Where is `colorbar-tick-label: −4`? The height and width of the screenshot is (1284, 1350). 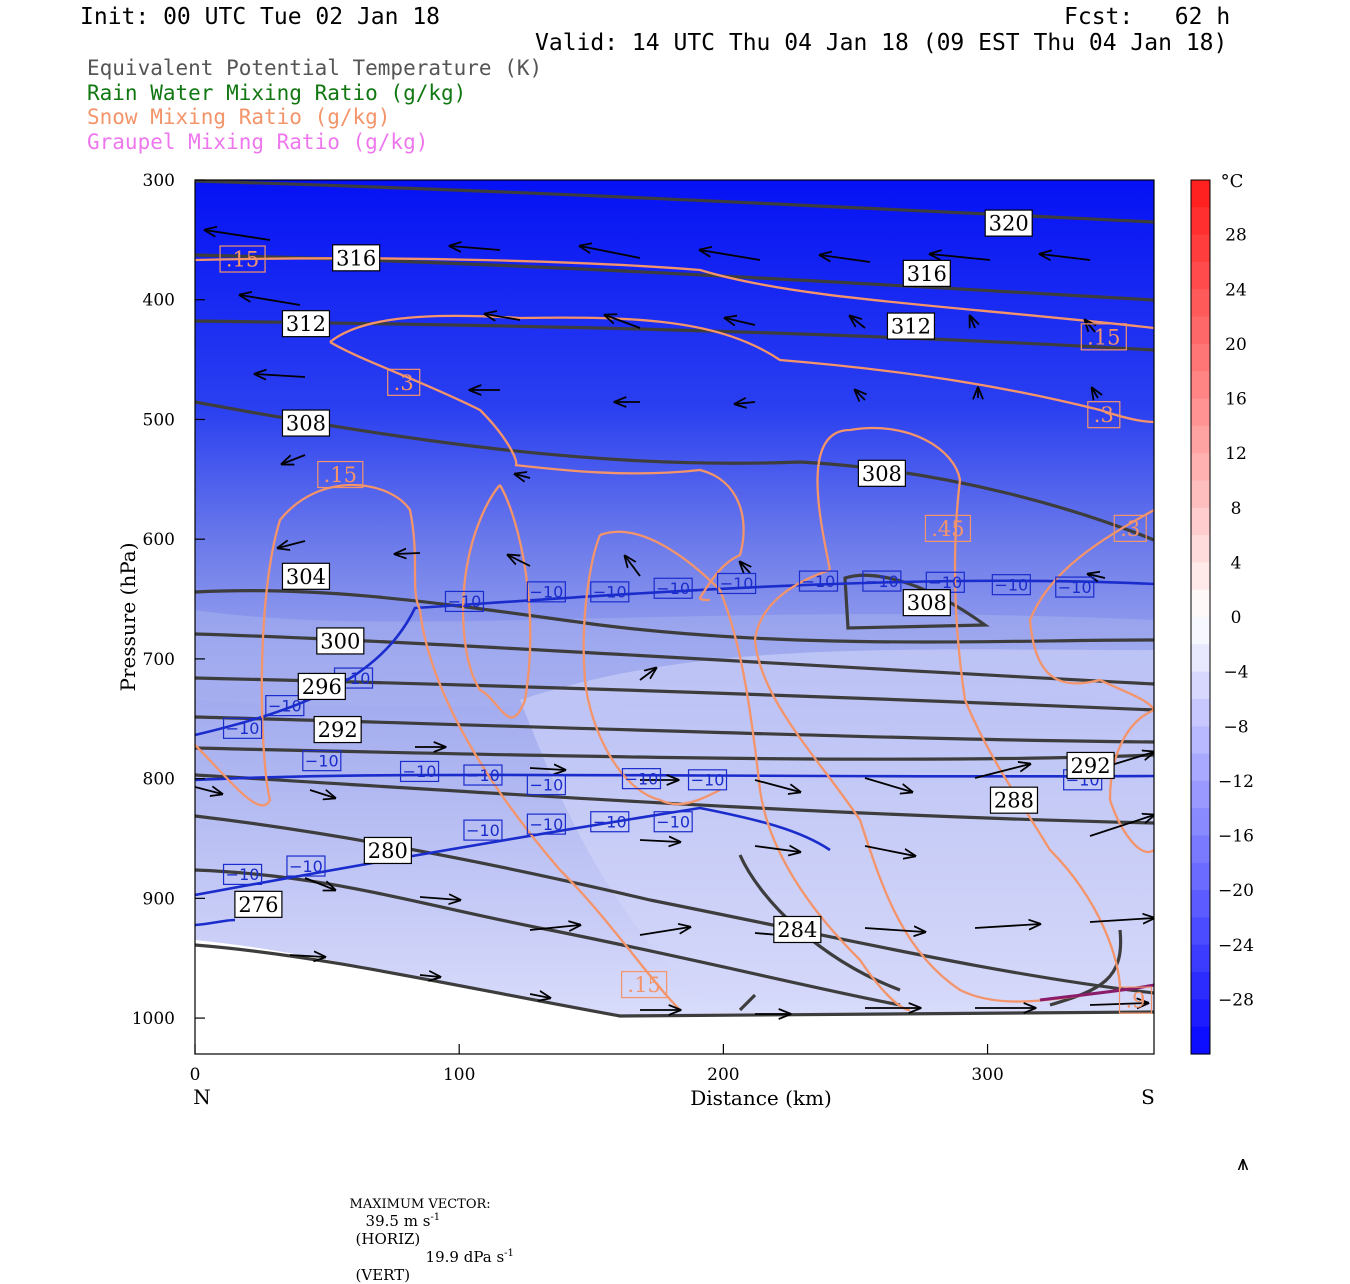
colorbar-tick-label: −4 is located at coordinates (1235, 673).